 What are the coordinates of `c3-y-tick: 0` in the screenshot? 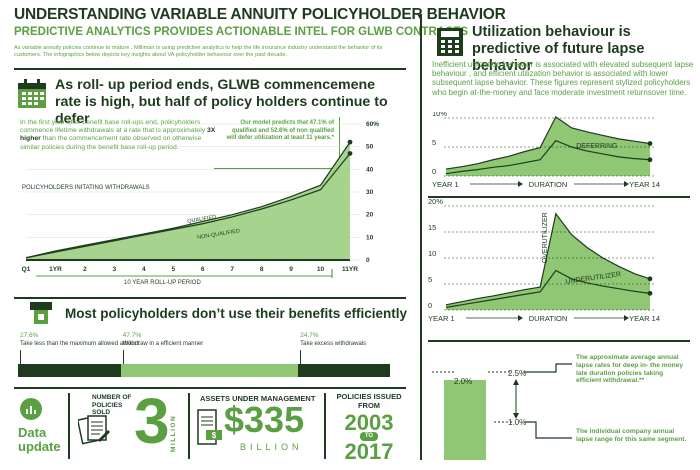 It's located at (430, 305).